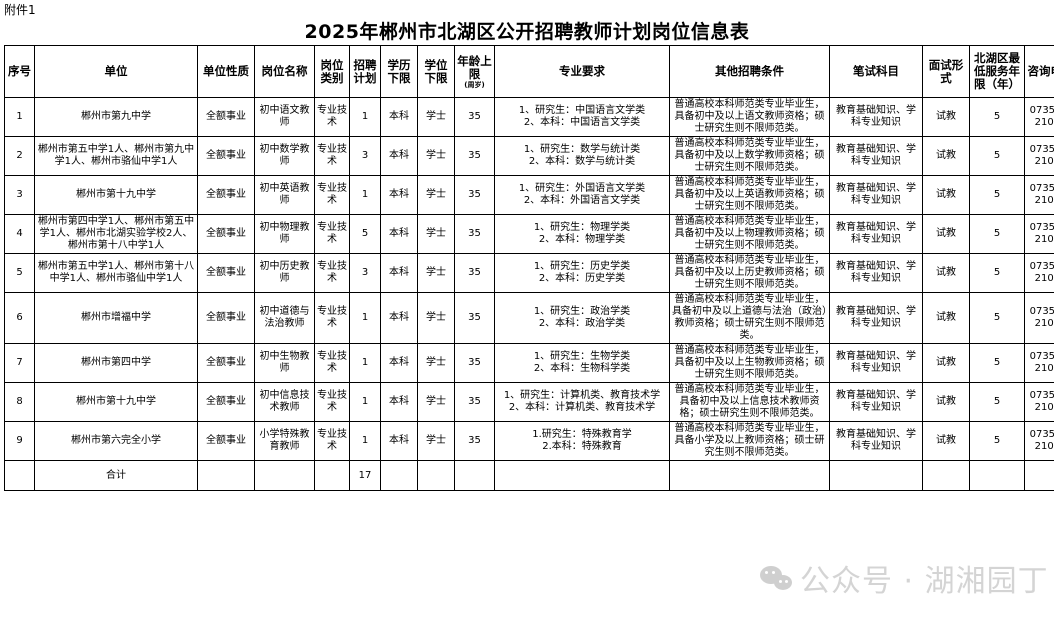  Describe the element at coordinates (284, 156) in the screenshot. I see `cell-post-name: 初中数学教师` at that location.